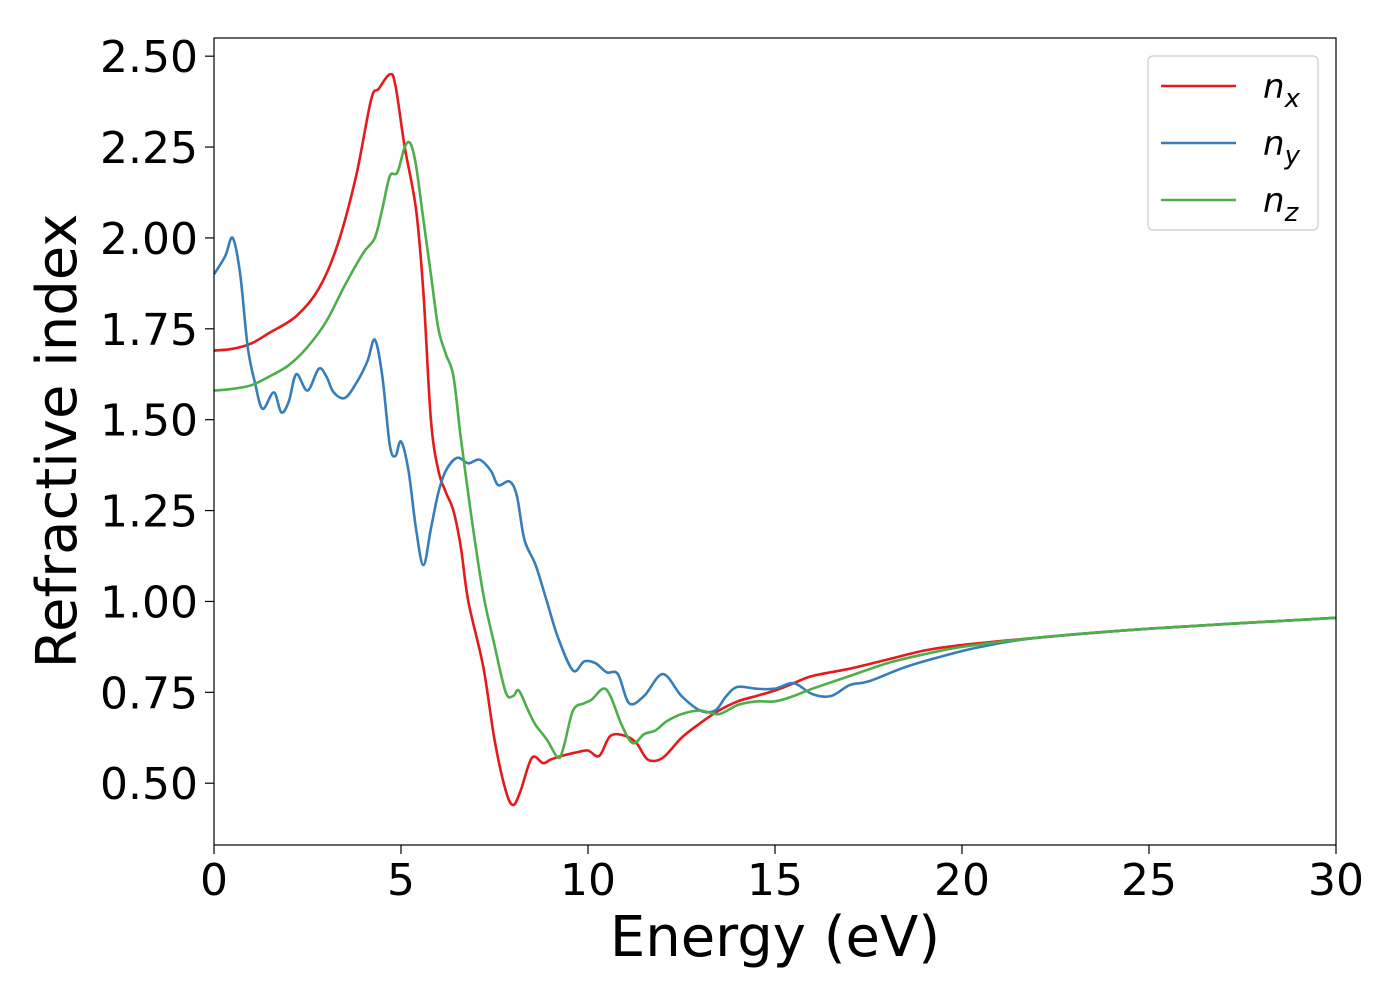 The height and width of the screenshot is (1000, 1400). I want to click on y-tick-label: 2.00, so click(149, 239).